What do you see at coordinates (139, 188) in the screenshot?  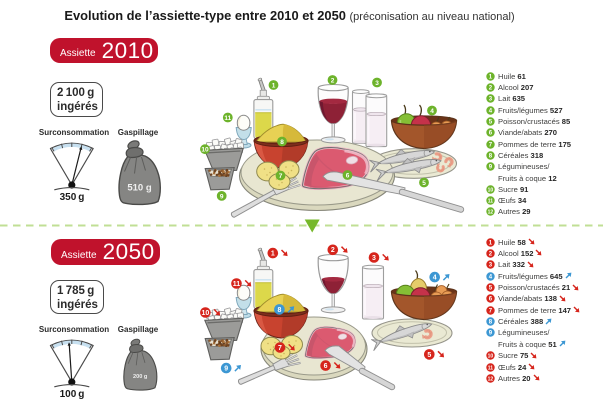 I see `svg-text: 510 g` at bounding box center [139, 188].